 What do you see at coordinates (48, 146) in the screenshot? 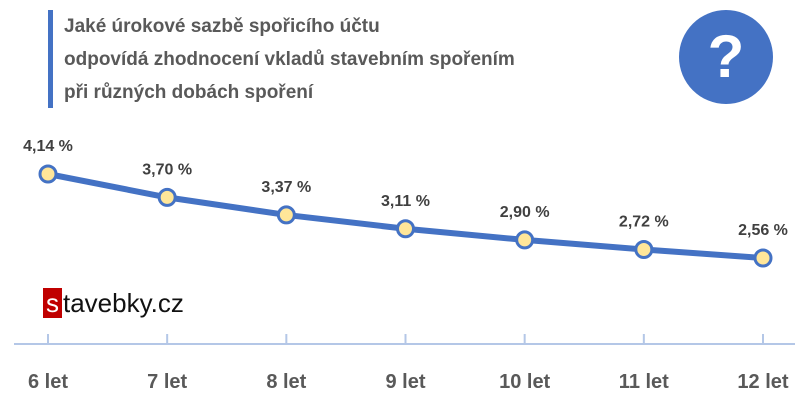
I see `data-label: 4,14 %` at bounding box center [48, 146].